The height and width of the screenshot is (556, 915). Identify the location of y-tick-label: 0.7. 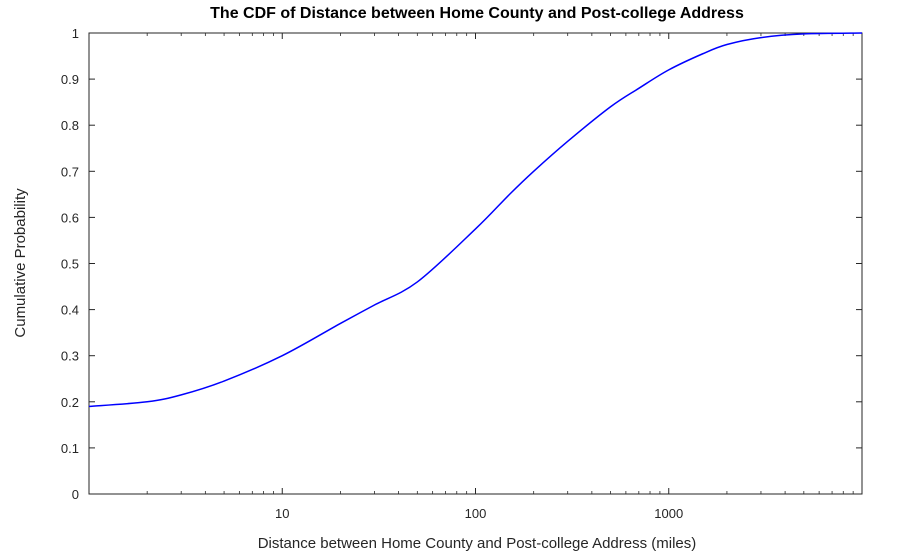
(70, 171).